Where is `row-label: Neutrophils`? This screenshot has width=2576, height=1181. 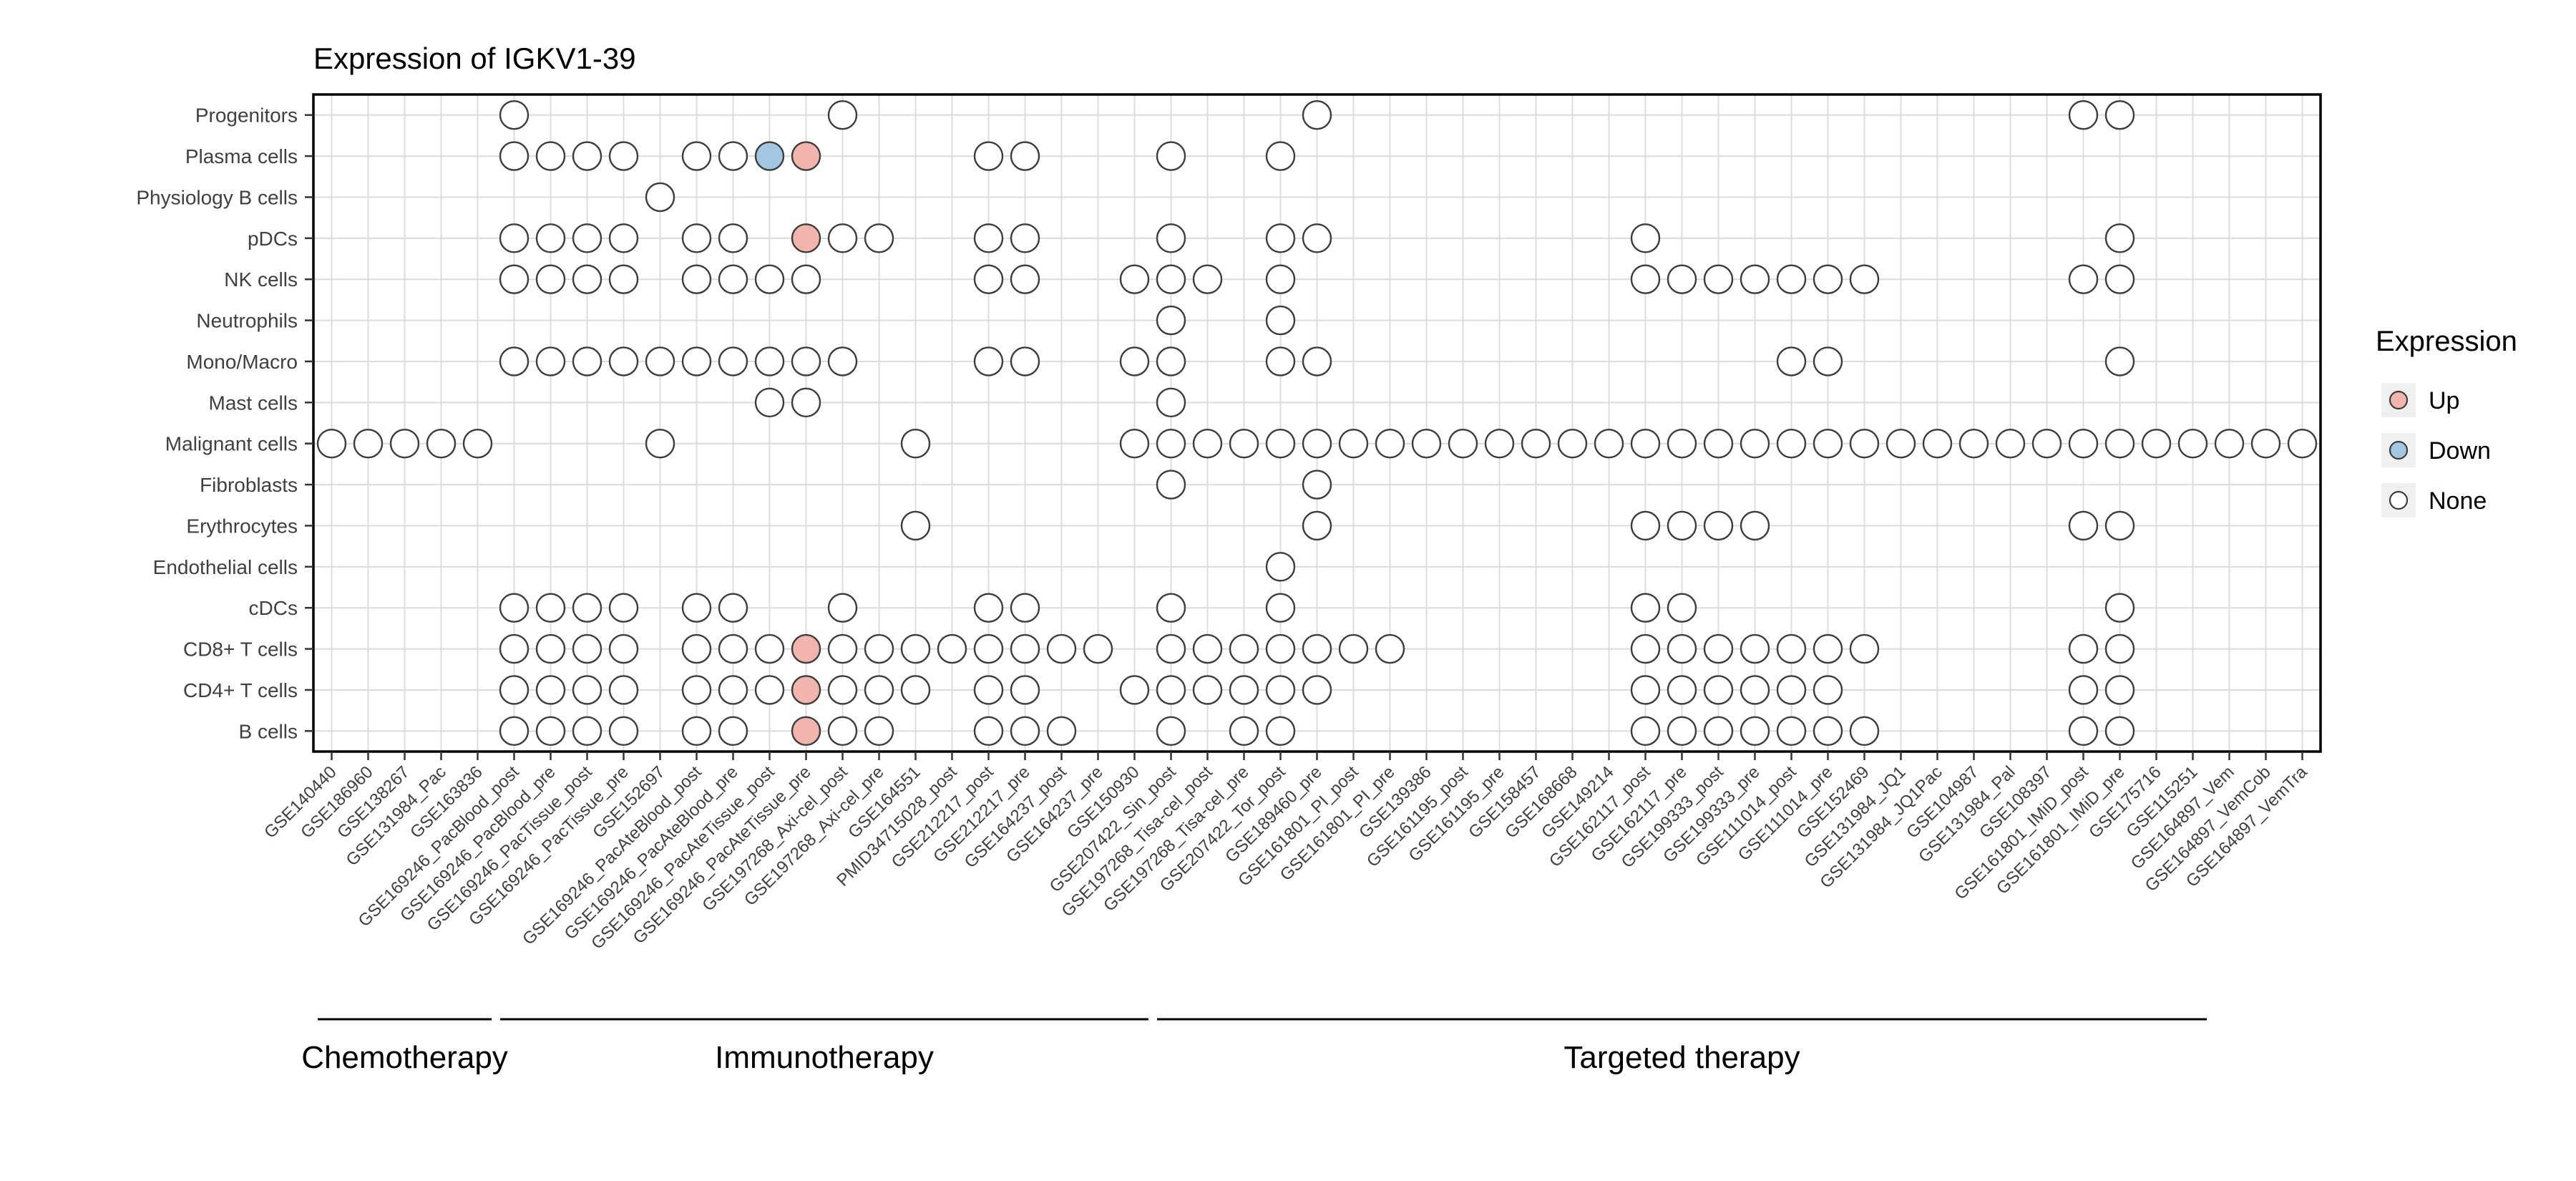
row-label: Neutrophils is located at coordinates (247, 321).